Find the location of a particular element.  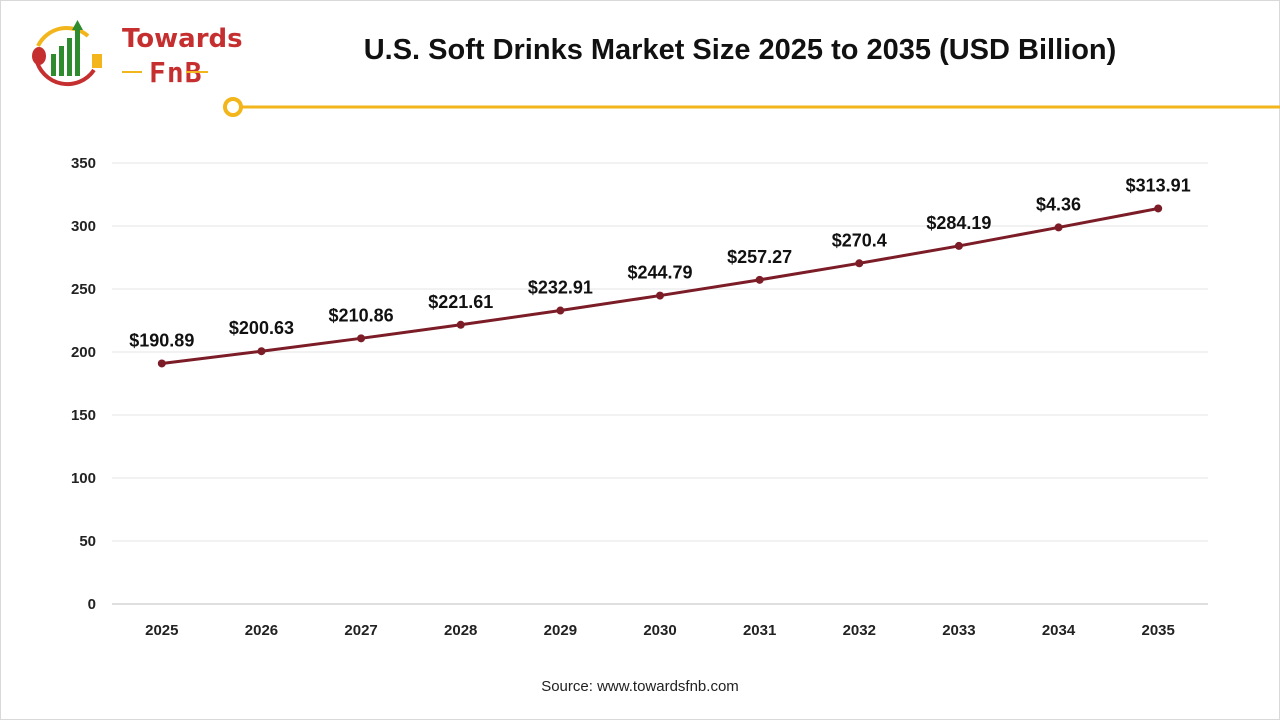

y-tick-label: 100 is located at coordinates (83, 478).